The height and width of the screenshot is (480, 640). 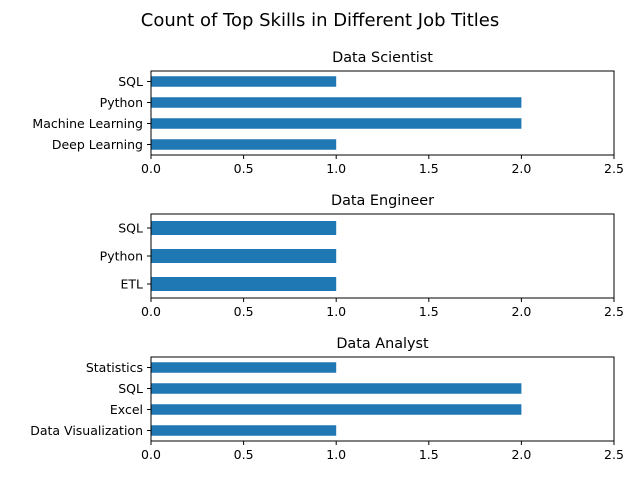 What do you see at coordinates (126, 409) in the screenshot?
I see `y-tick-label-excel: Excel` at bounding box center [126, 409].